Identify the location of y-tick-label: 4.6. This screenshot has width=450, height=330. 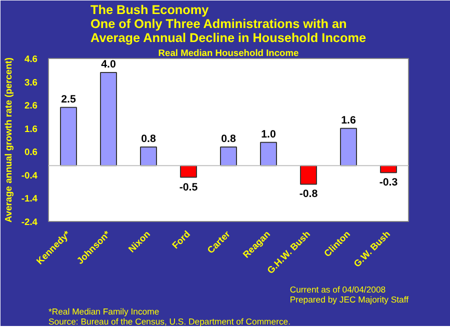
(31, 59).